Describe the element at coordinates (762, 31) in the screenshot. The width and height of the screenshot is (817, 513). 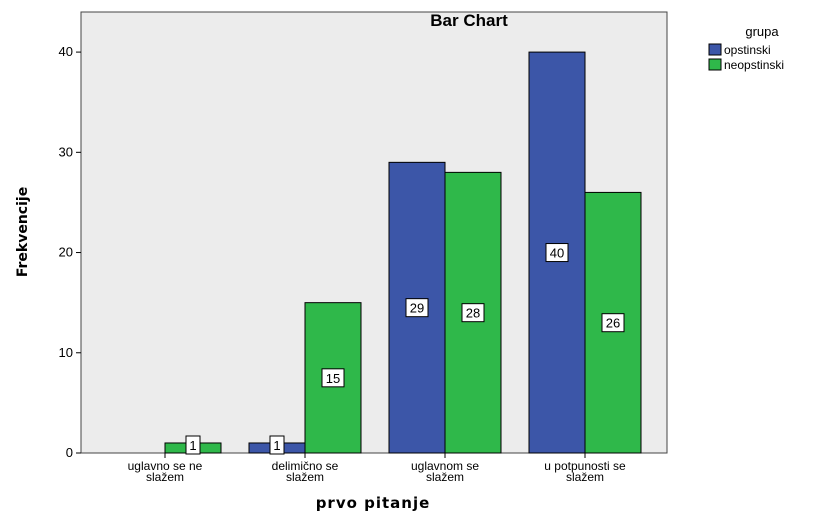
I see `legend-title: grupa` at that location.